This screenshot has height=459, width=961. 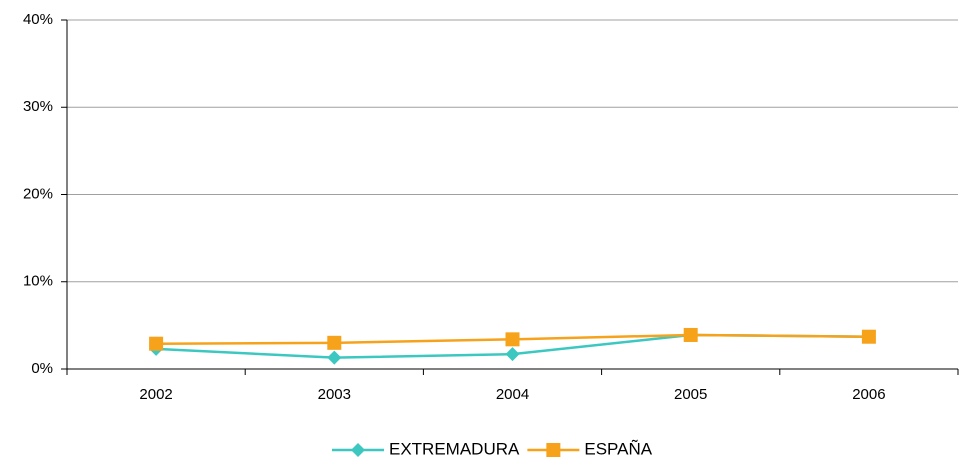 What do you see at coordinates (512, 394) in the screenshot?
I see `x-tick-label: 2004` at bounding box center [512, 394].